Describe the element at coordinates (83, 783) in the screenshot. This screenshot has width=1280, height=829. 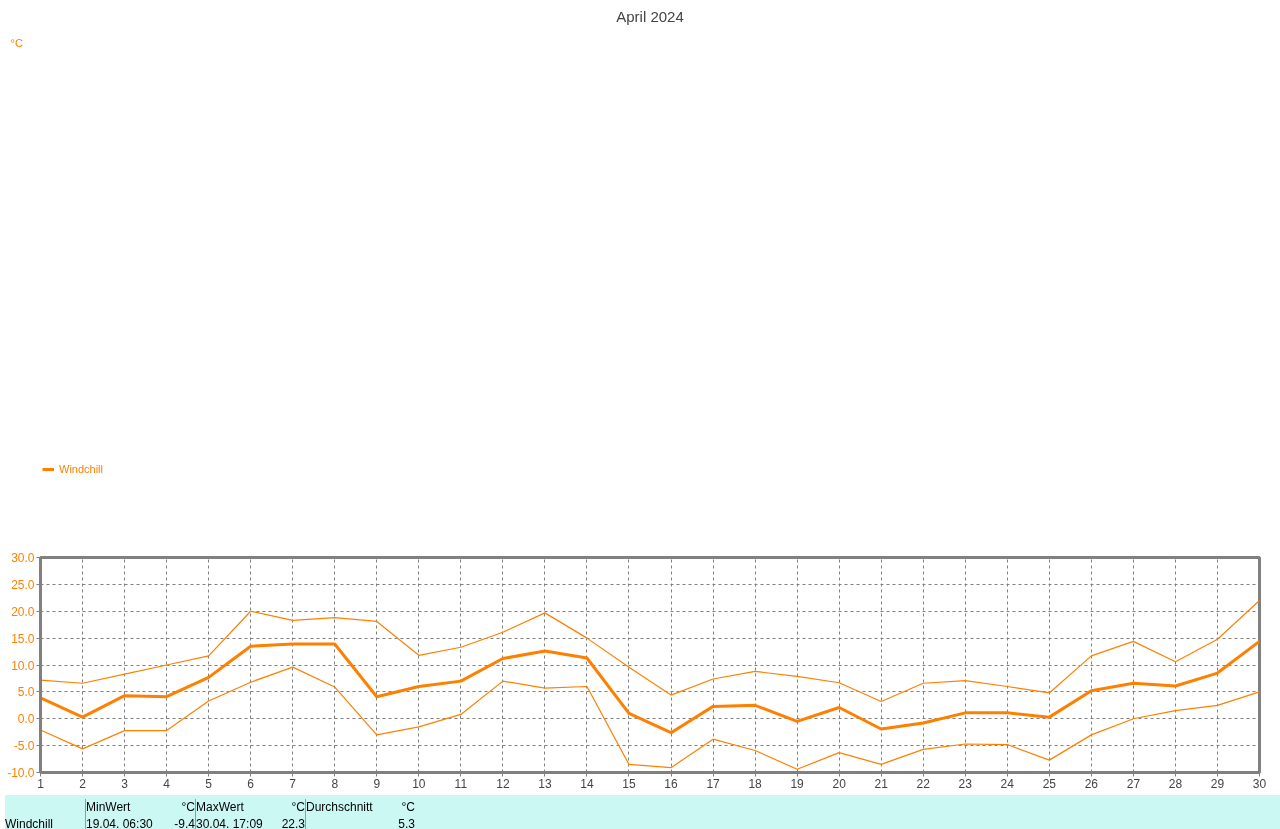
I see `x-tick-label: 2` at that location.